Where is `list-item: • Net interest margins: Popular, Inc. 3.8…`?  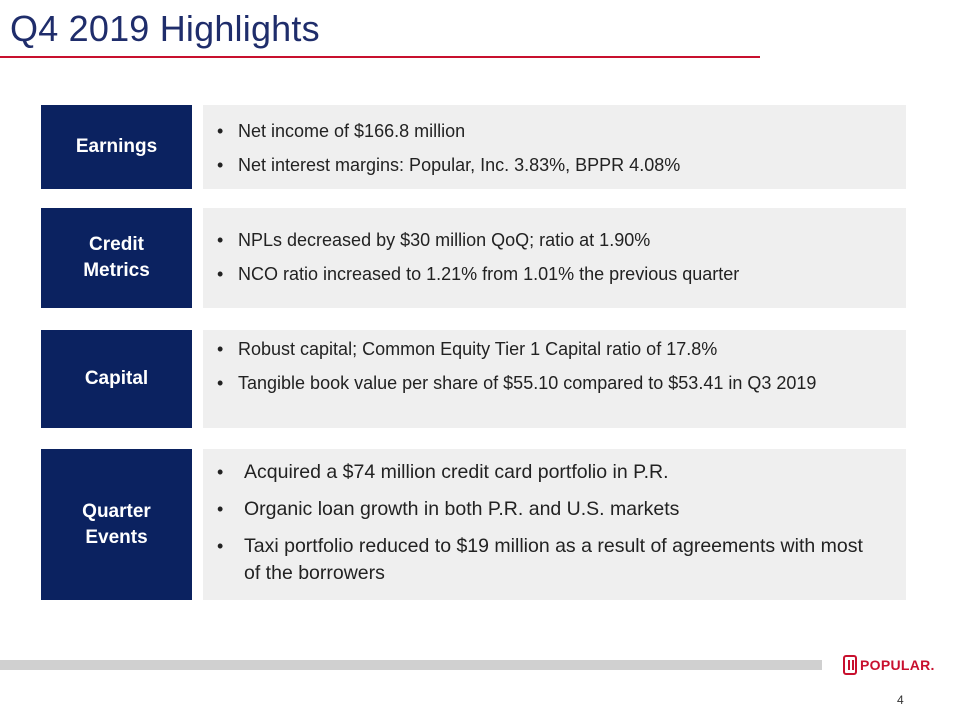 list-item: • Net interest margins: Popular, Inc. 3.8… is located at coordinates (449, 165).